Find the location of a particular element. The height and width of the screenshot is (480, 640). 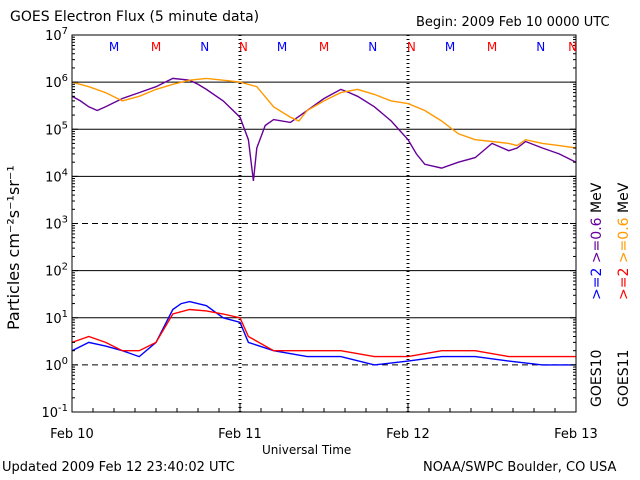

x-tick-label: Feb 11 is located at coordinates (240, 434).